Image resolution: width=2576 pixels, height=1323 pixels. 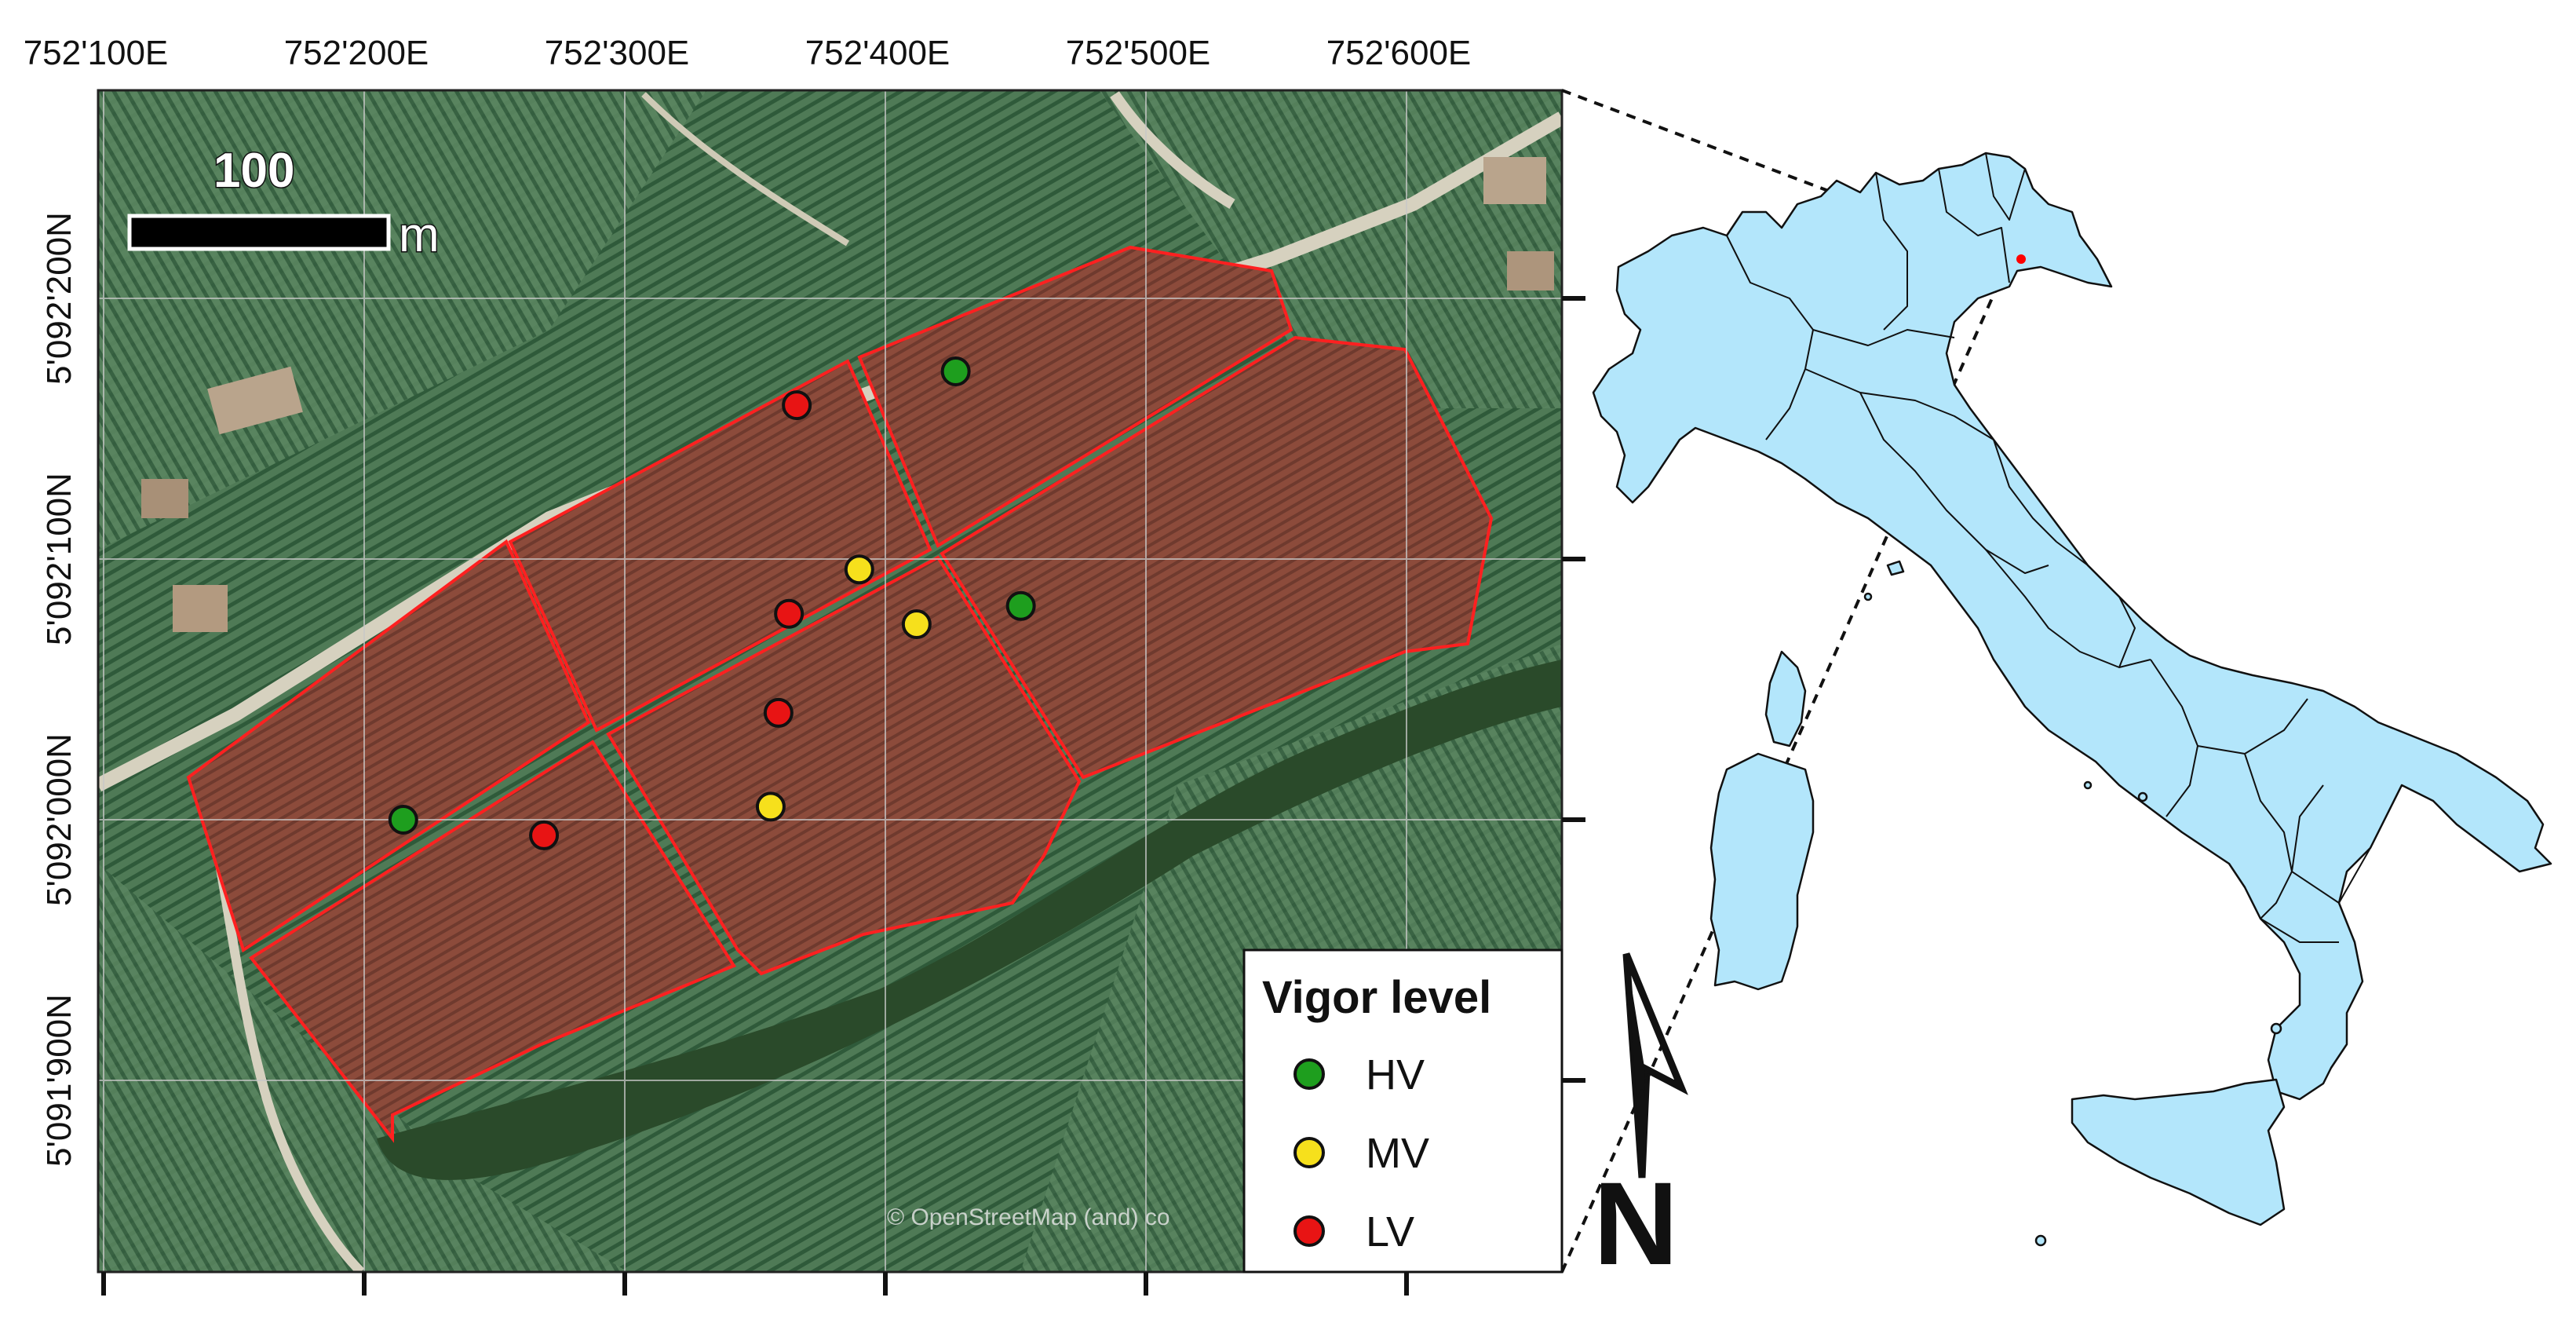 I want to click on legend-label-mv: MV, so click(x=1397, y=1153).